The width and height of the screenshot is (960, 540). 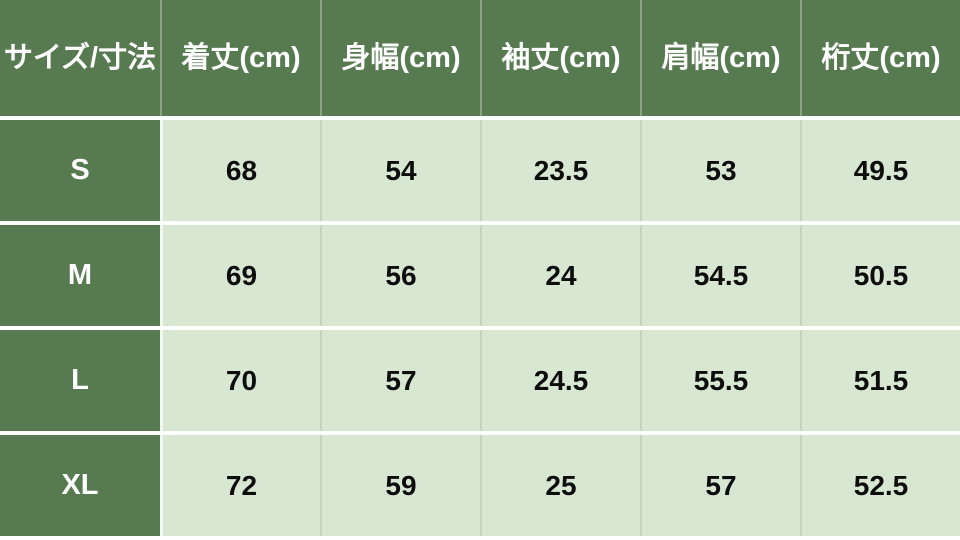 What do you see at coordinates (240, 485) in the screenshot?
I see `table-cell: 72` at bounding box center [240, 485].